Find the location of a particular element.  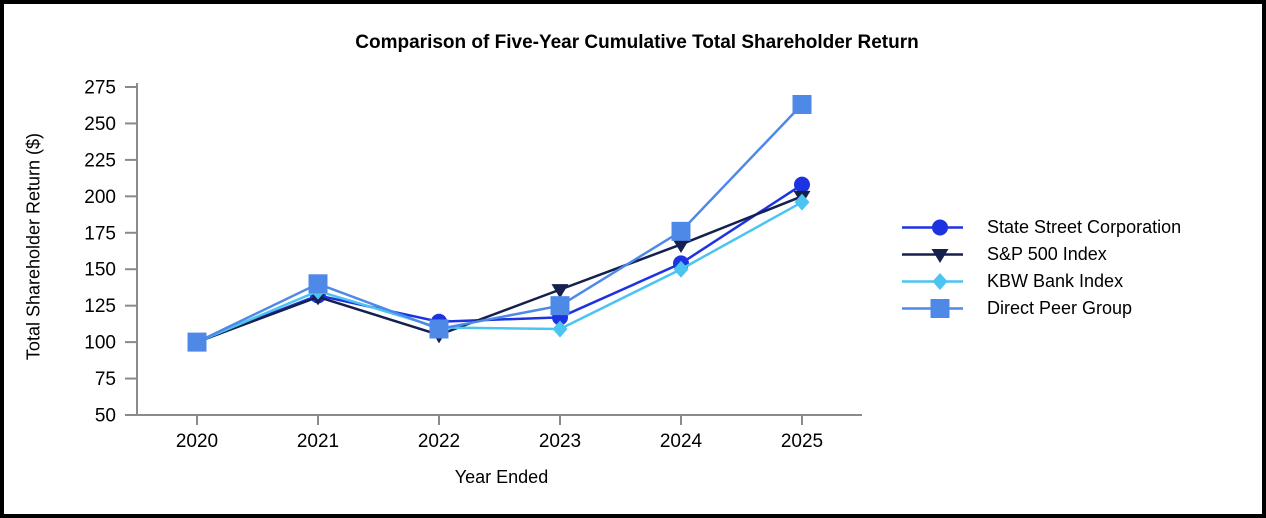

series-line-kbw-bank-index is located at coordinates (499, 272).